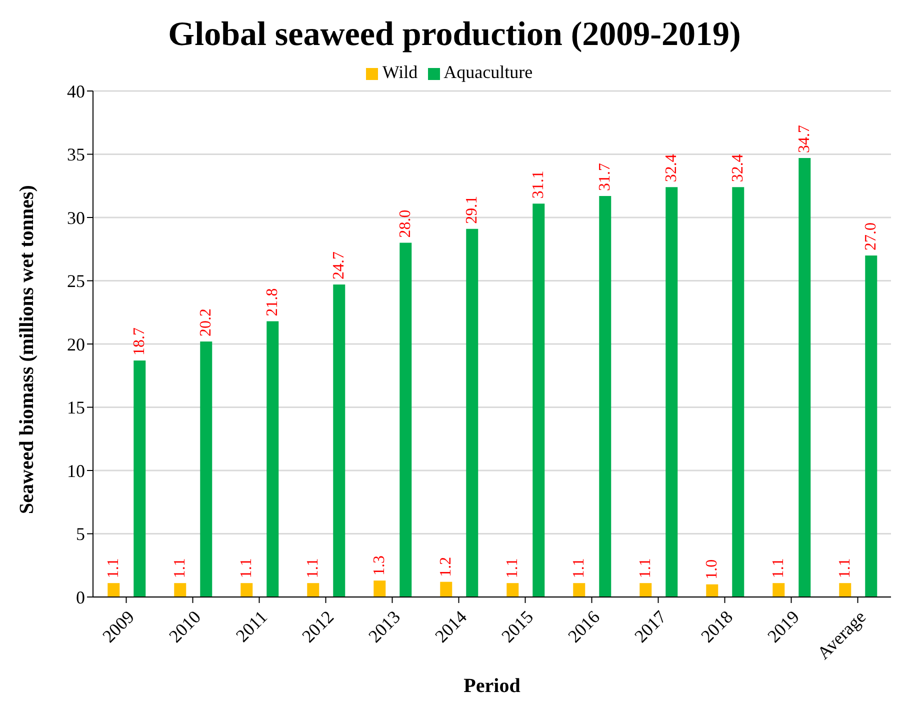  What do you see at coordinates (454, 35) in the screenshot?
I see `chart-title: Global seaweed production (2009-2019)` at bounding box center [454, 35].